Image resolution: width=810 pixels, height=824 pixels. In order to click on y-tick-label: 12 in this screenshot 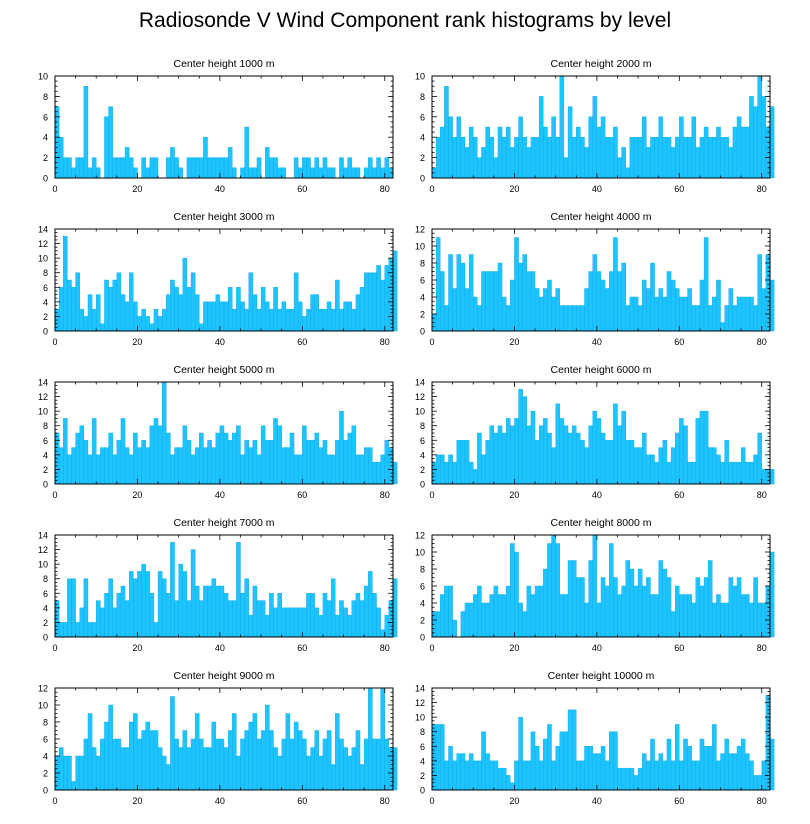, I will do `click(43, 689)`.